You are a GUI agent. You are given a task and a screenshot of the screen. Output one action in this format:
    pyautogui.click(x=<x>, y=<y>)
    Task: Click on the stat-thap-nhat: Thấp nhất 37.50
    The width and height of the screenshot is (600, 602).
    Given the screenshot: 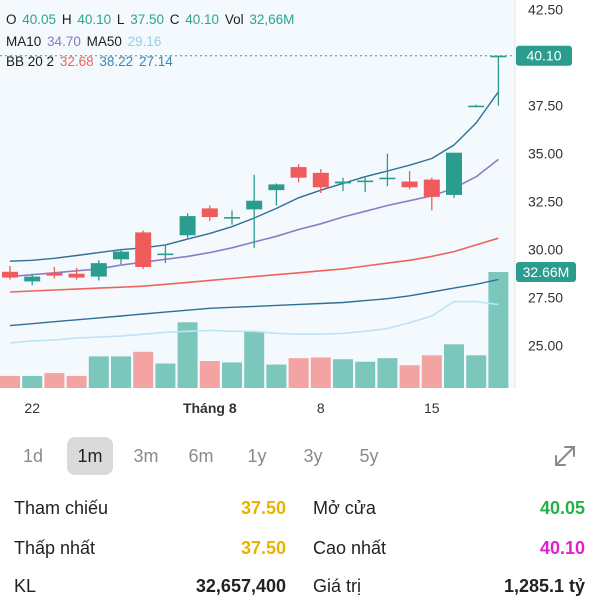 What is the action you would take?
    pyautogui.click(x=150, y=549)
    